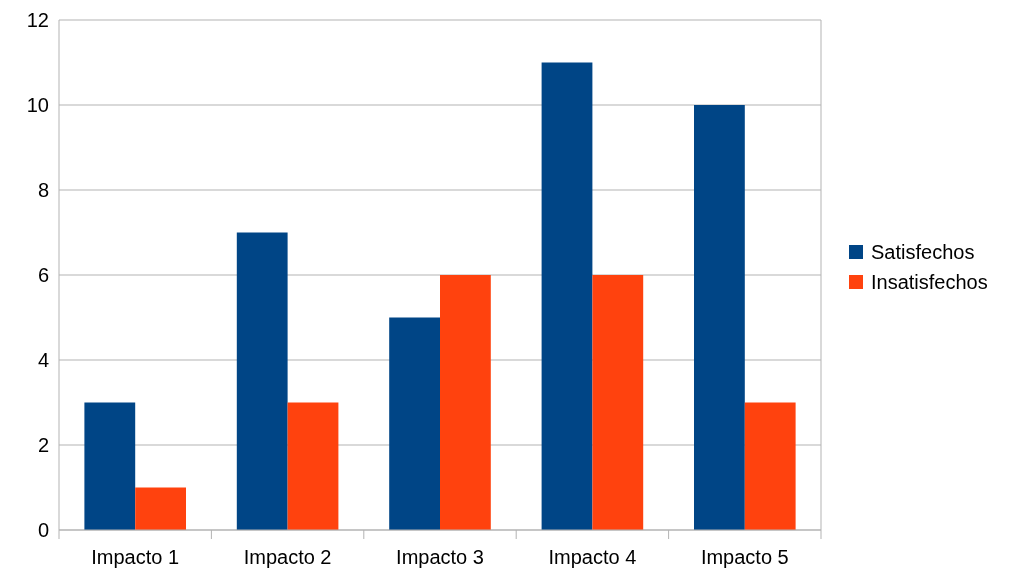  What do you see at coordinates (43, 190) in the screenshot?
I see `y-tick-label: 8` at bounding box center [43, 190].